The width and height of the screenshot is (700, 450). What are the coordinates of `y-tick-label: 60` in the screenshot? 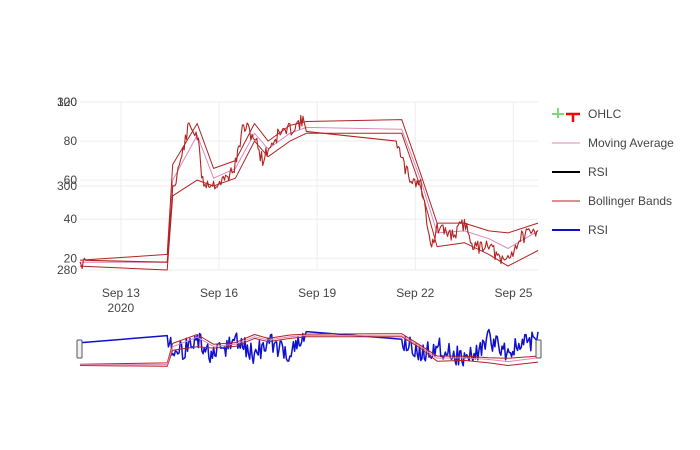 It's located at (71, 180).